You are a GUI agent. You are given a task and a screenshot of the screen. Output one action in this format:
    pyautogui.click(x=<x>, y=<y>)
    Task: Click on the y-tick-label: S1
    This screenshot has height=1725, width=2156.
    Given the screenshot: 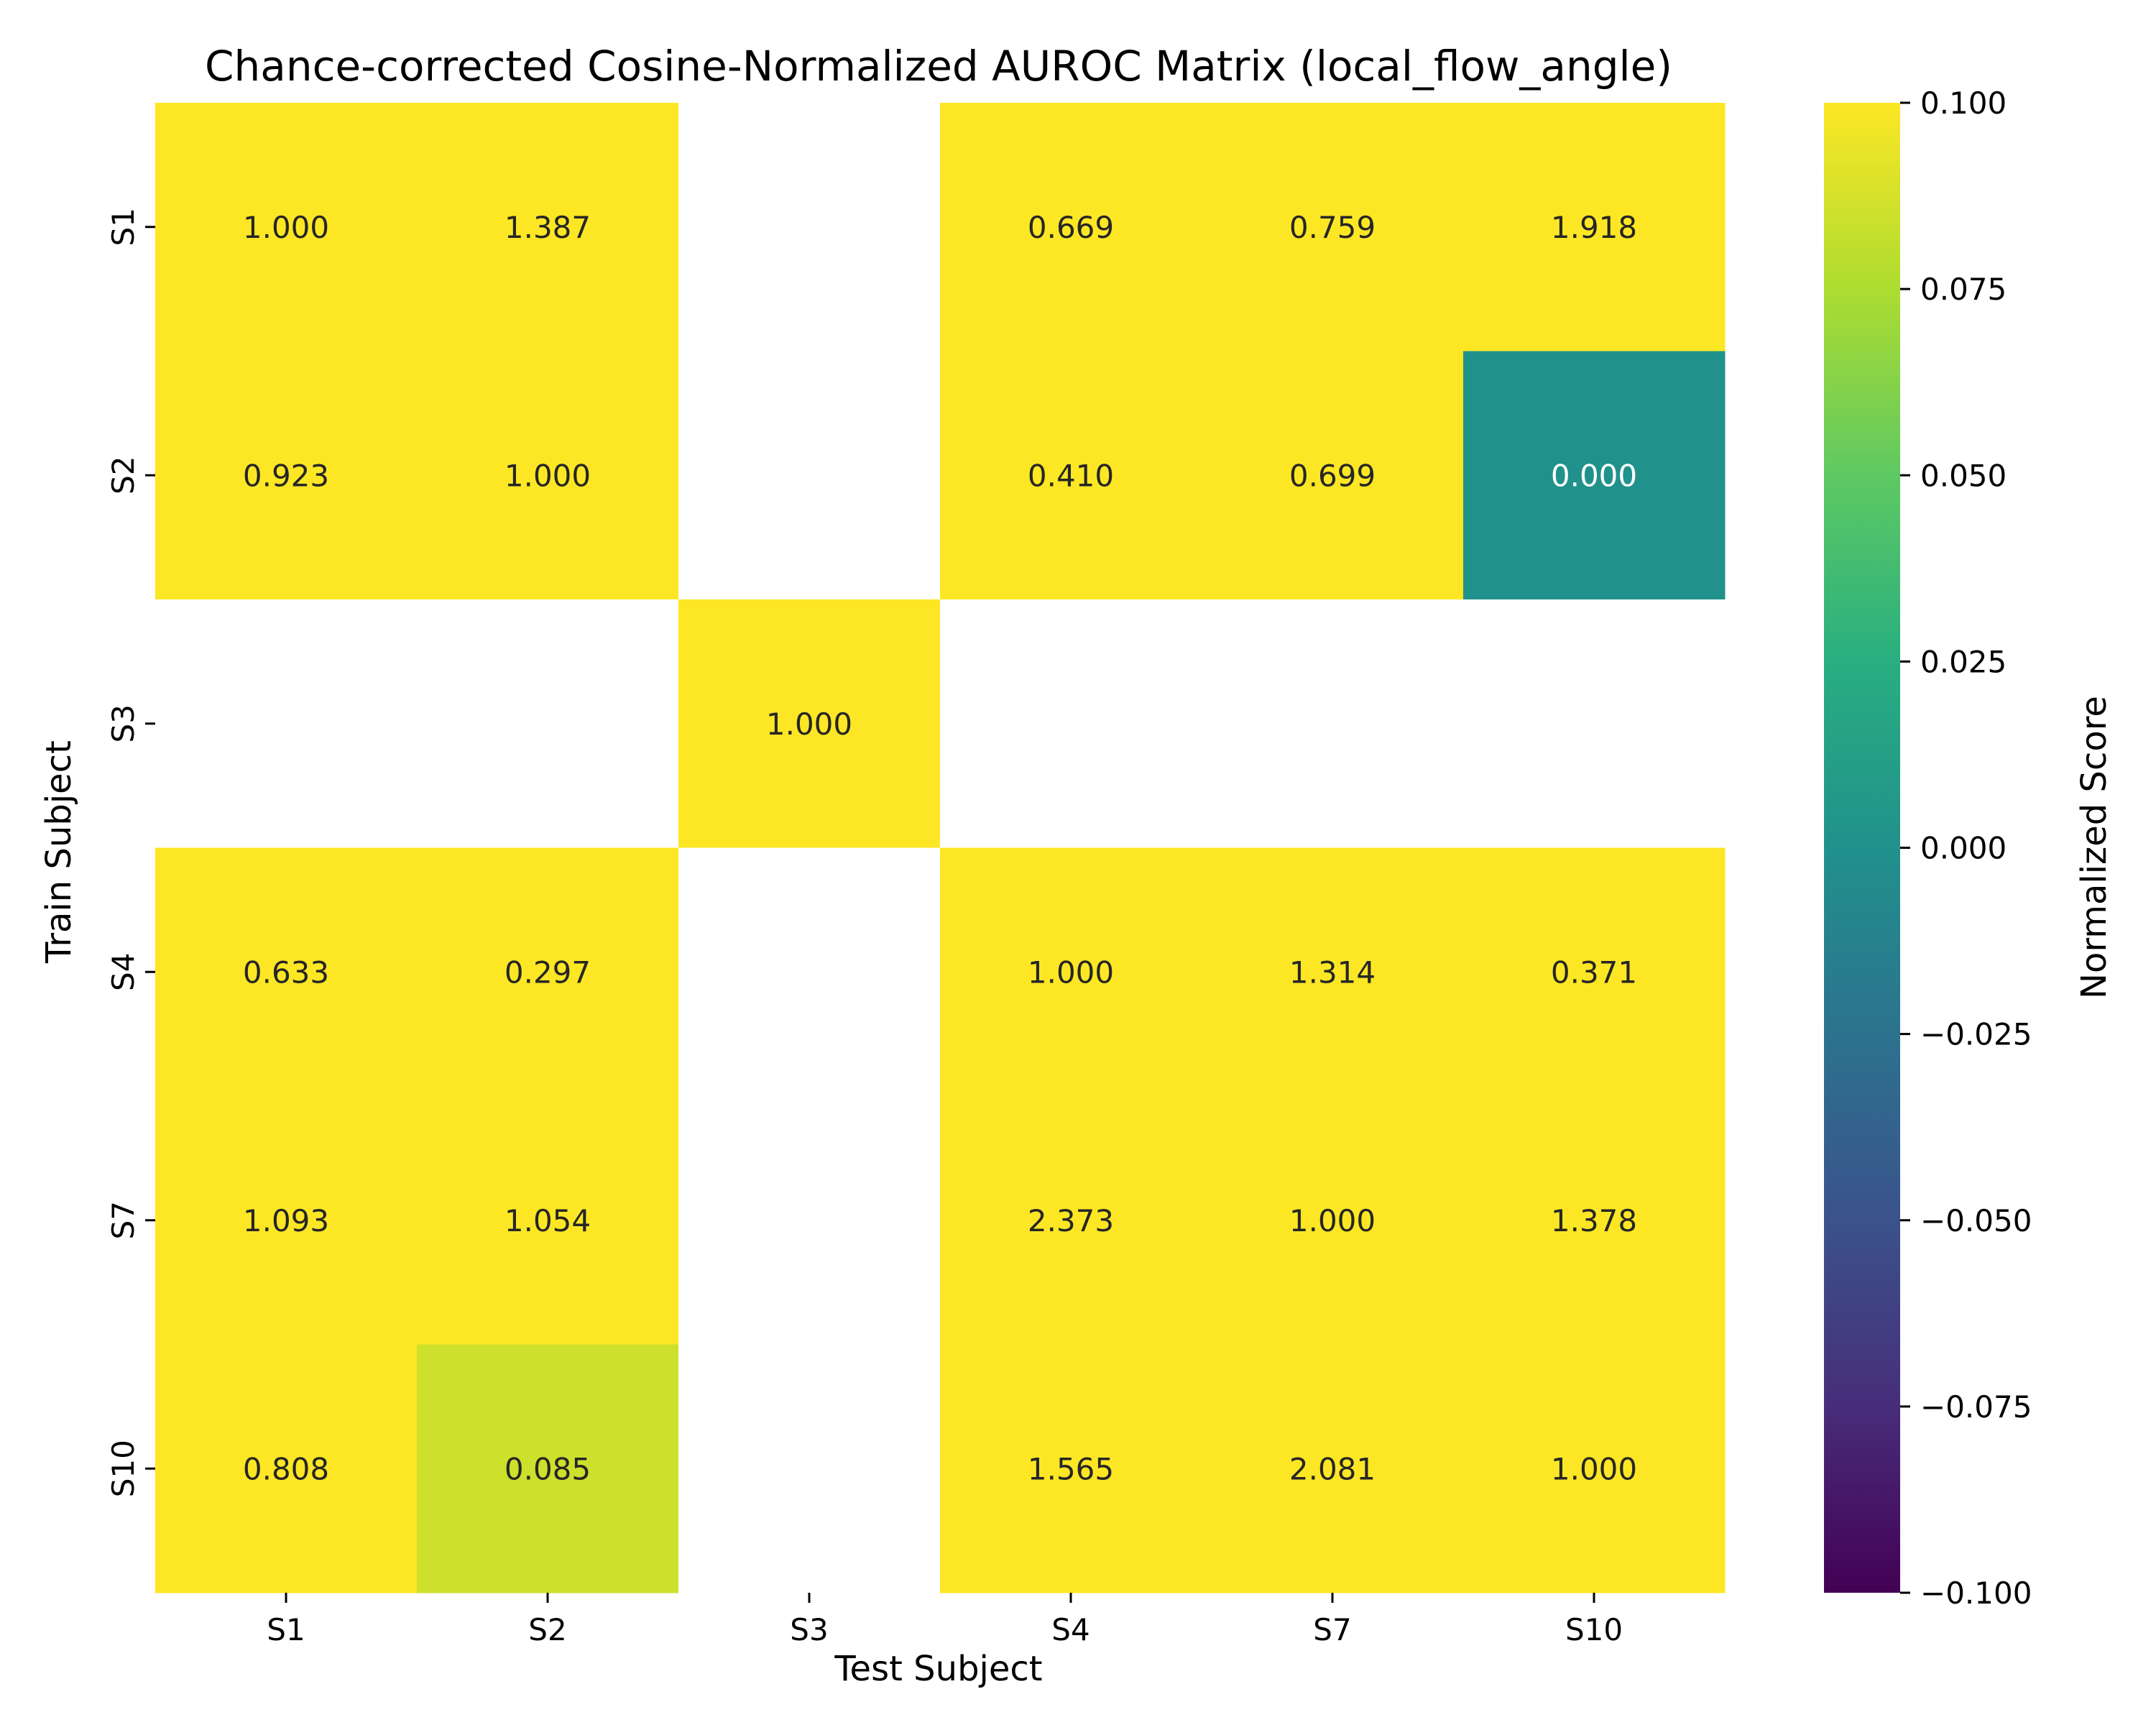 What is the action you would take?
    pyautogui.click(x=123, y=227)
    